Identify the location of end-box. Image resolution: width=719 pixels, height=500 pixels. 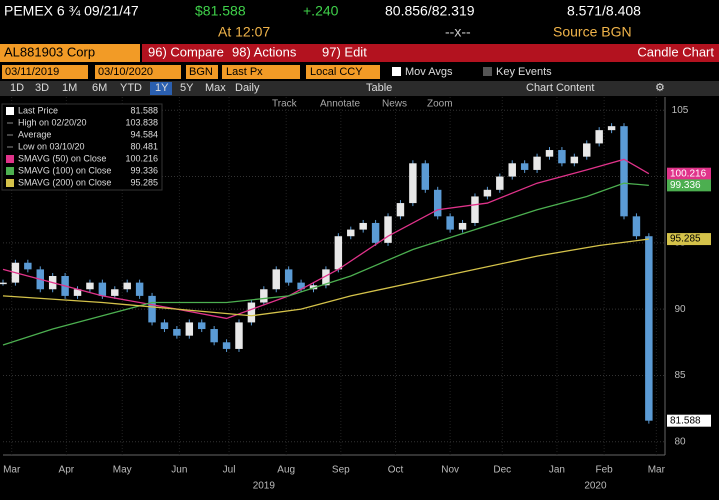
(138, 72).